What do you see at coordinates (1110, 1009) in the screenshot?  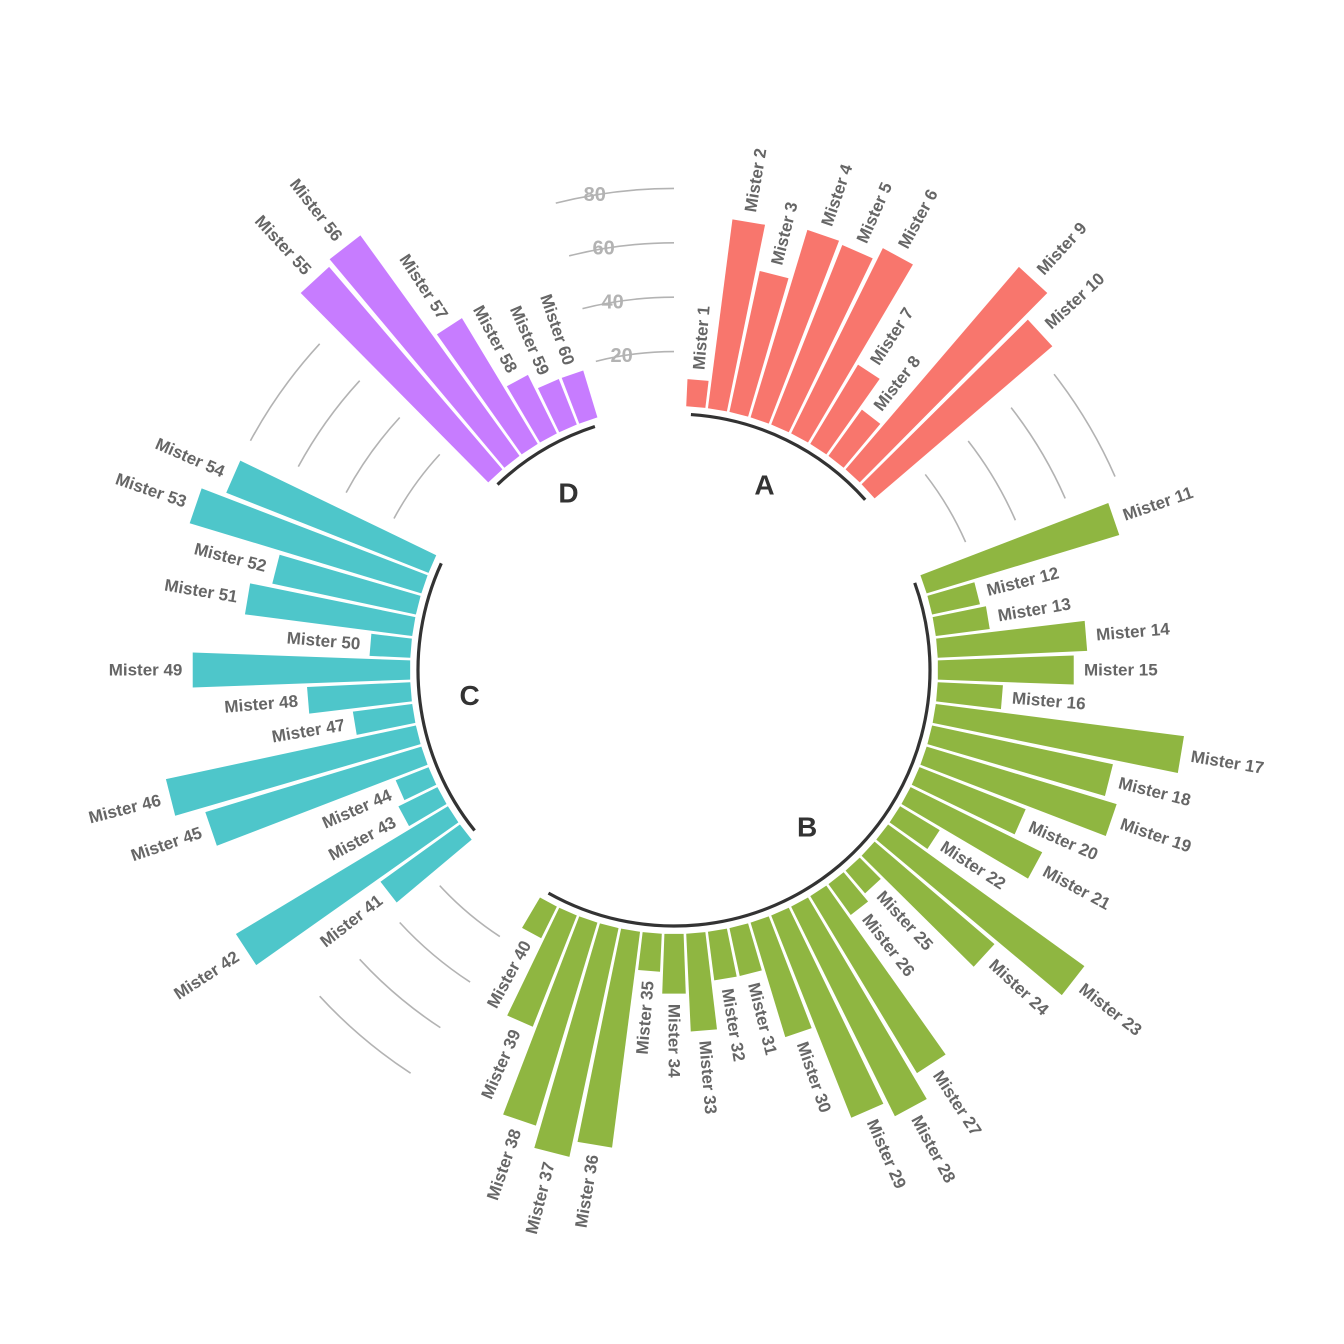 I see `bar-label-mister-23: Mister 23` at bounding box center [1110, 1009].